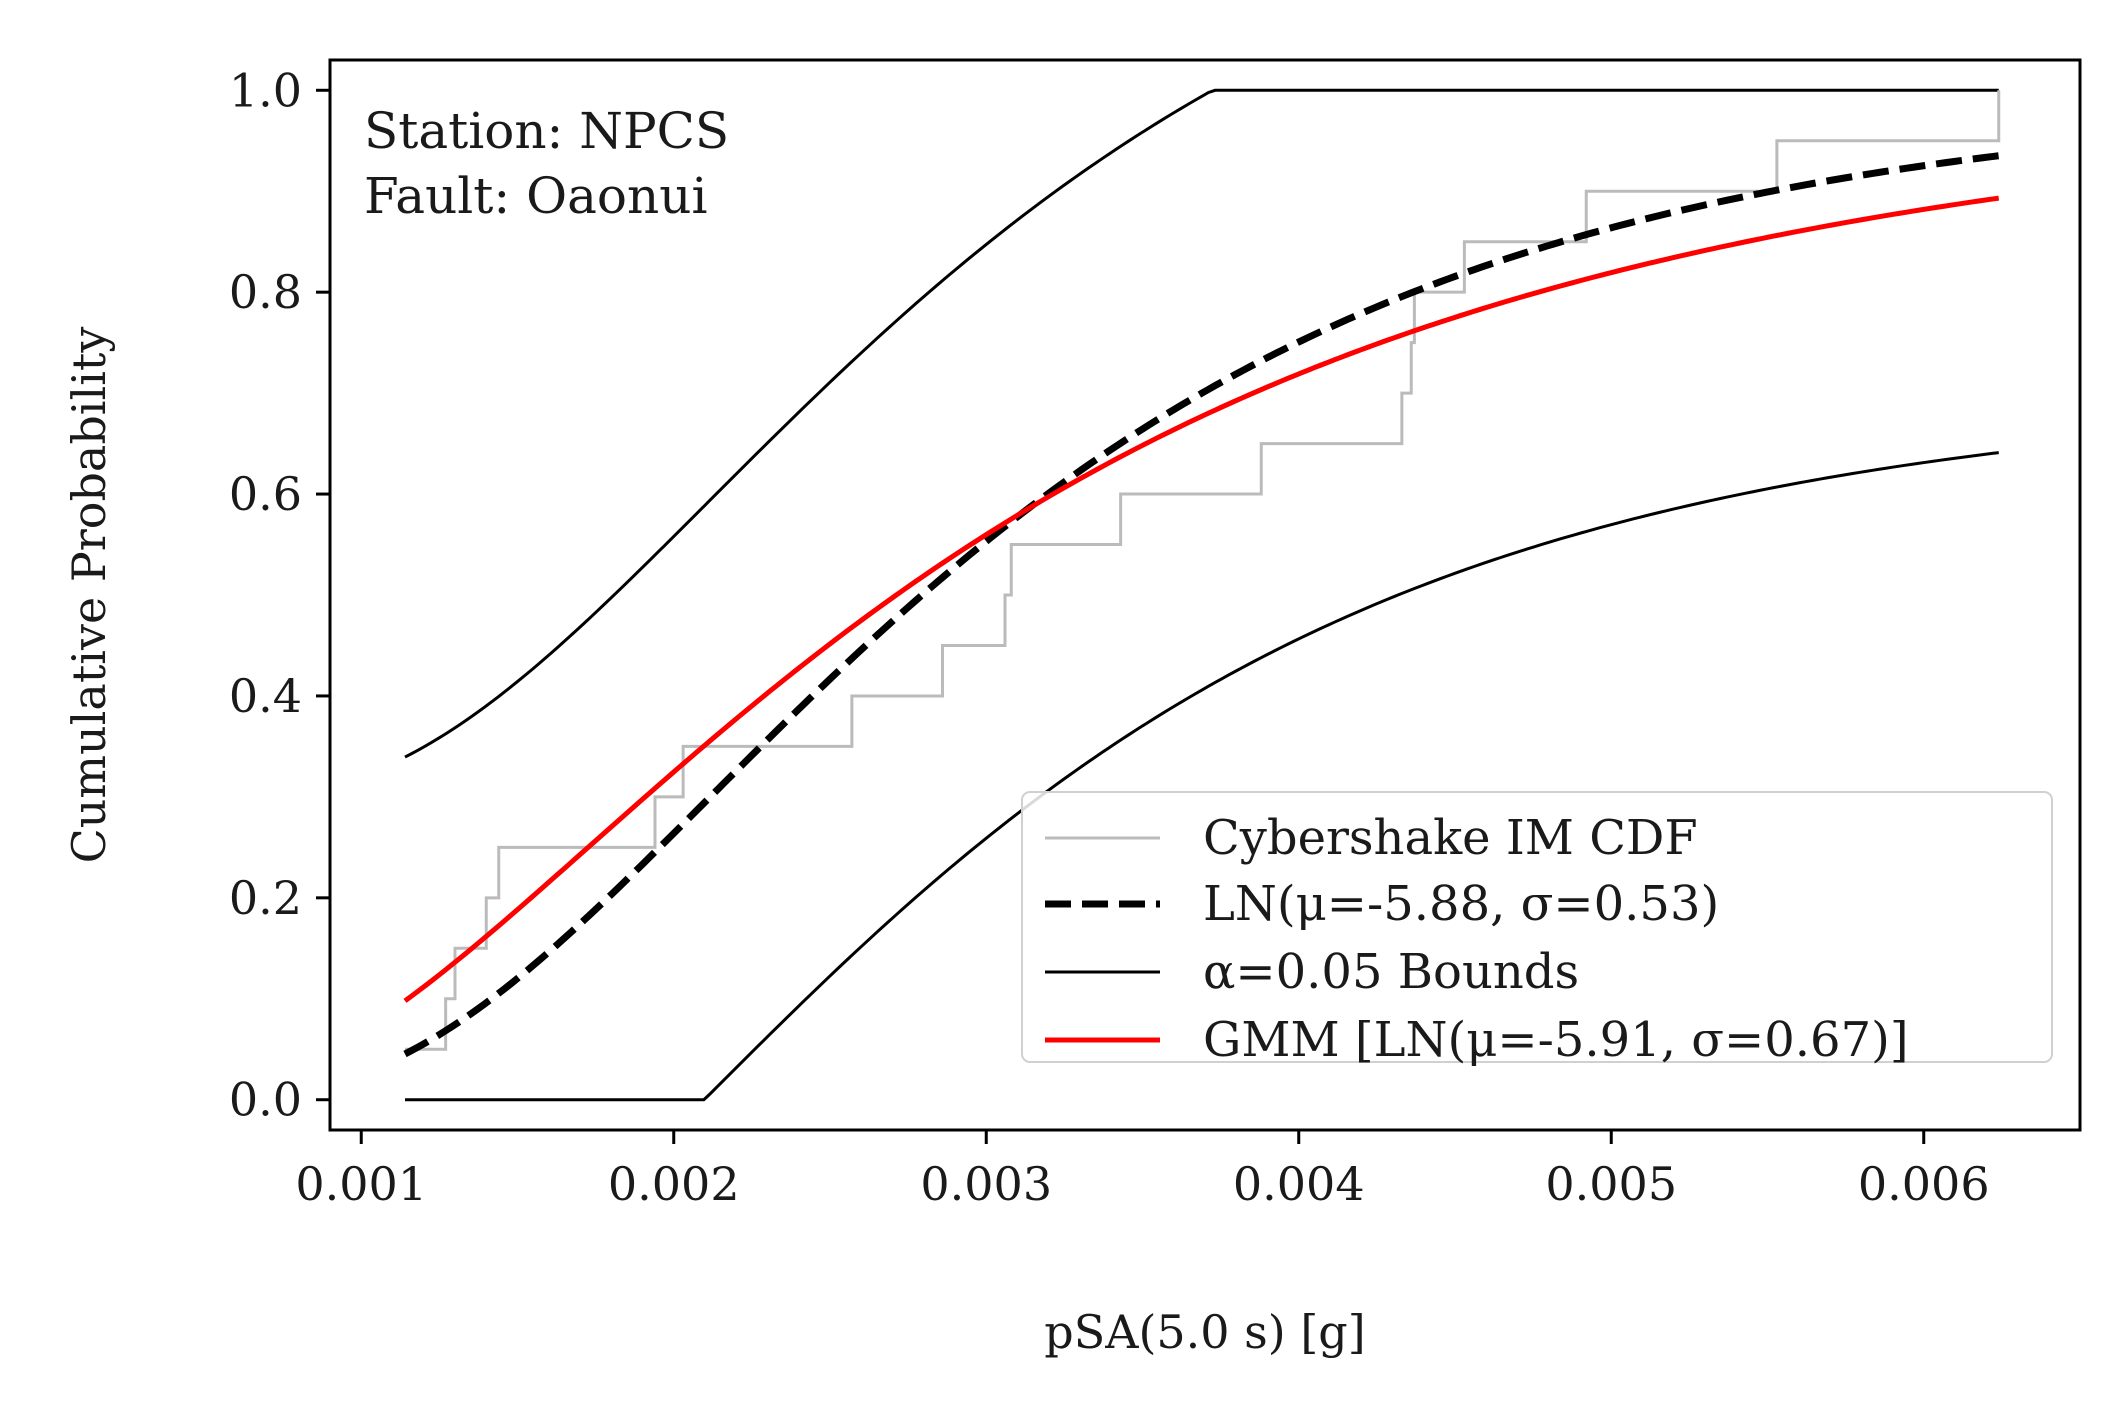 The width and height of the screenshot is (2125, 1417). I want to click on station-annotation: Station: NPCS, so click(546, 131).